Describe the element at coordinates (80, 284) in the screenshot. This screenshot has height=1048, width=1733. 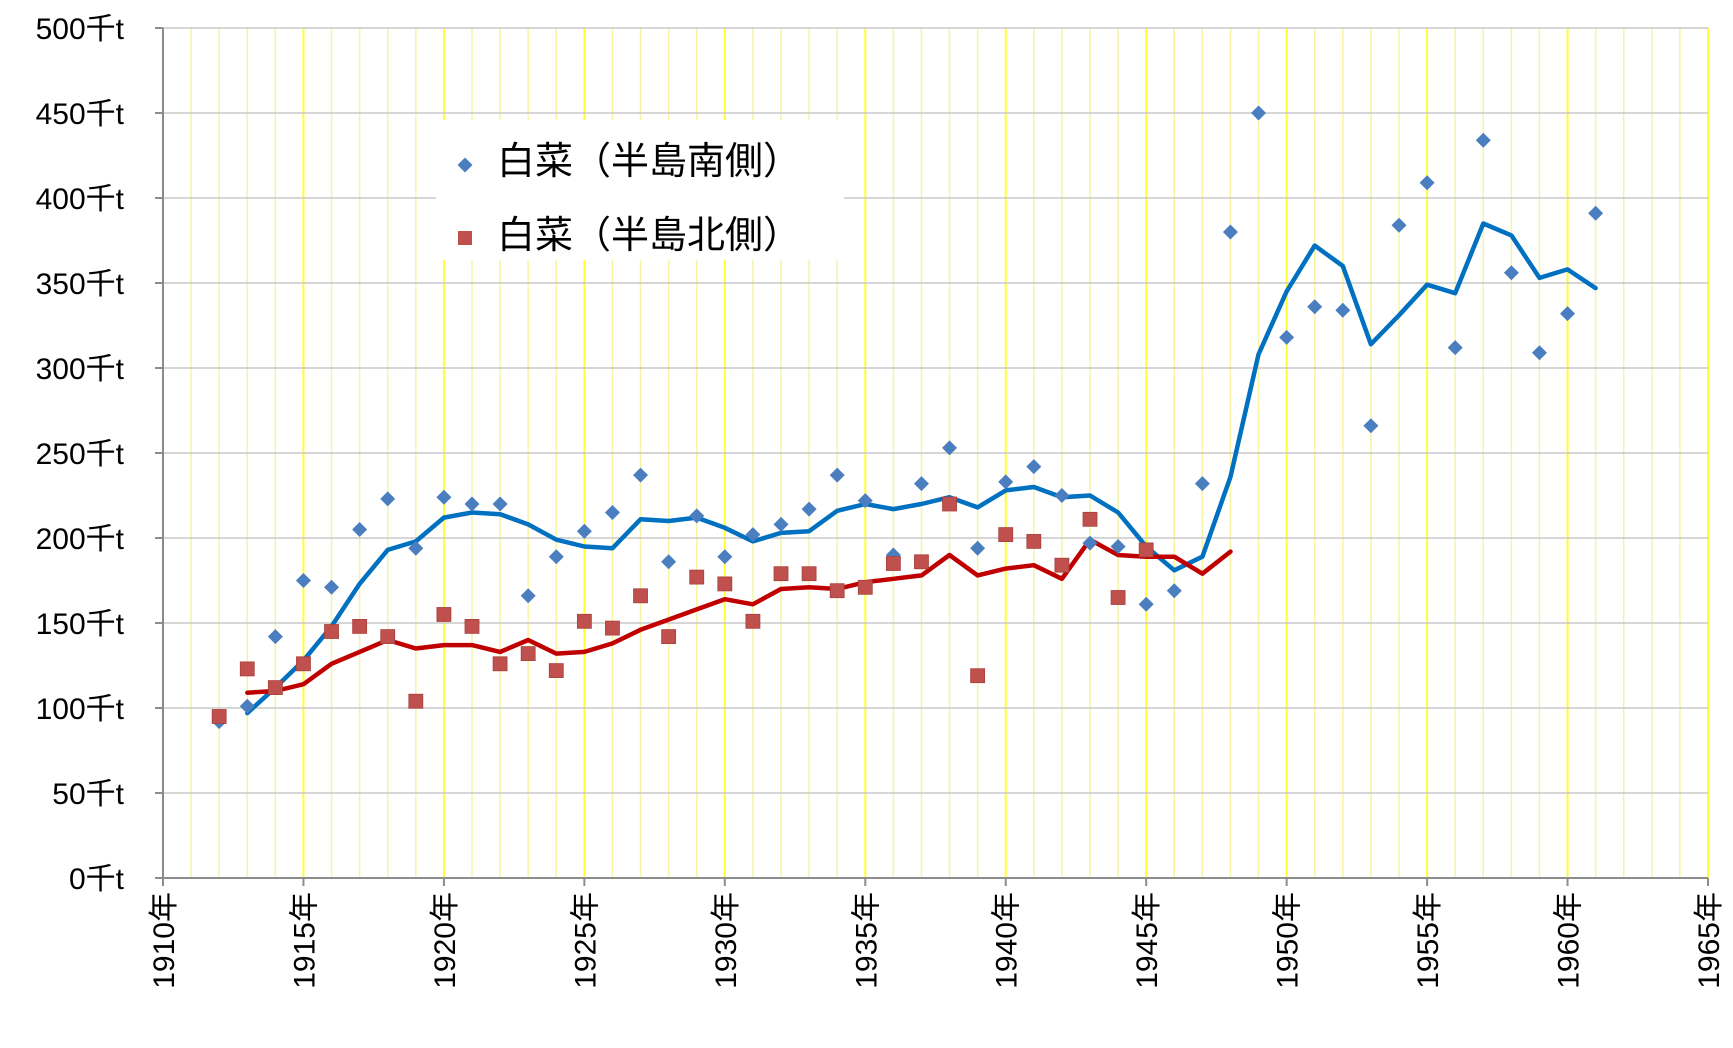
I see `y-tick-label: 350千t` at that location.